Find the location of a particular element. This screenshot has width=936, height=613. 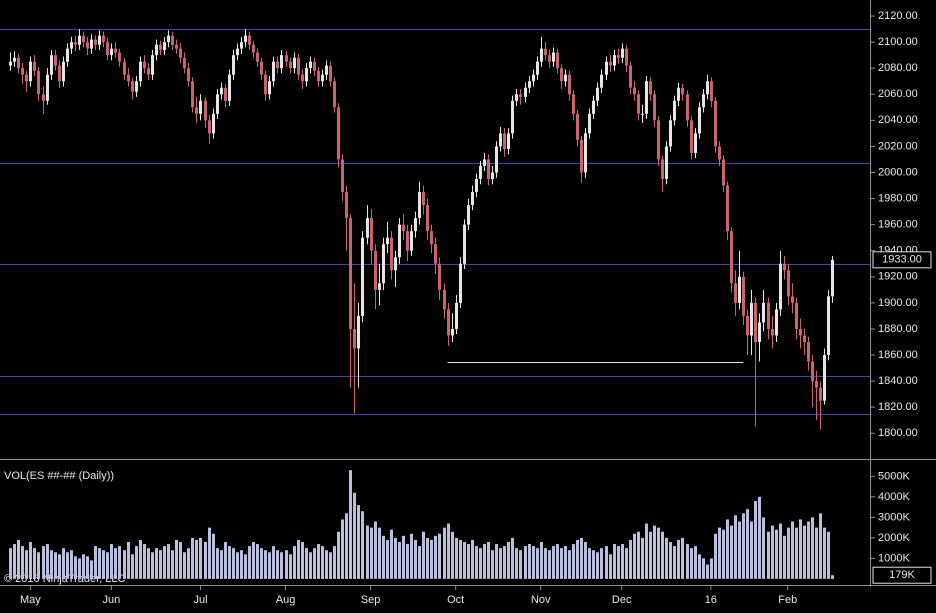

y-tick-label: 1900.00 is located at coordinates (898, 303).